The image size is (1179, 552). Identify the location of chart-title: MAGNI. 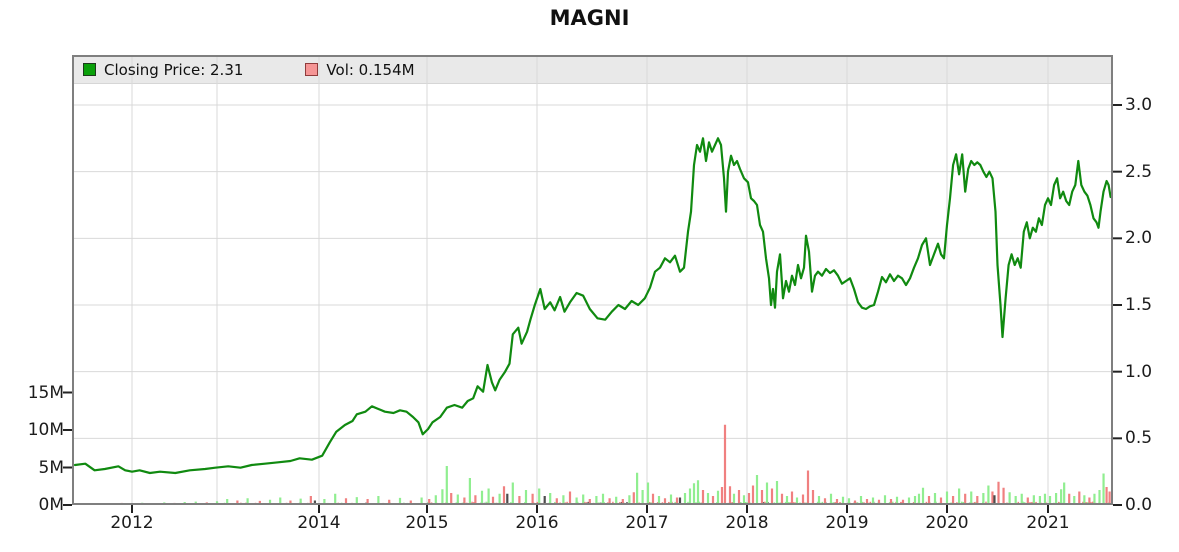
(589, 18).